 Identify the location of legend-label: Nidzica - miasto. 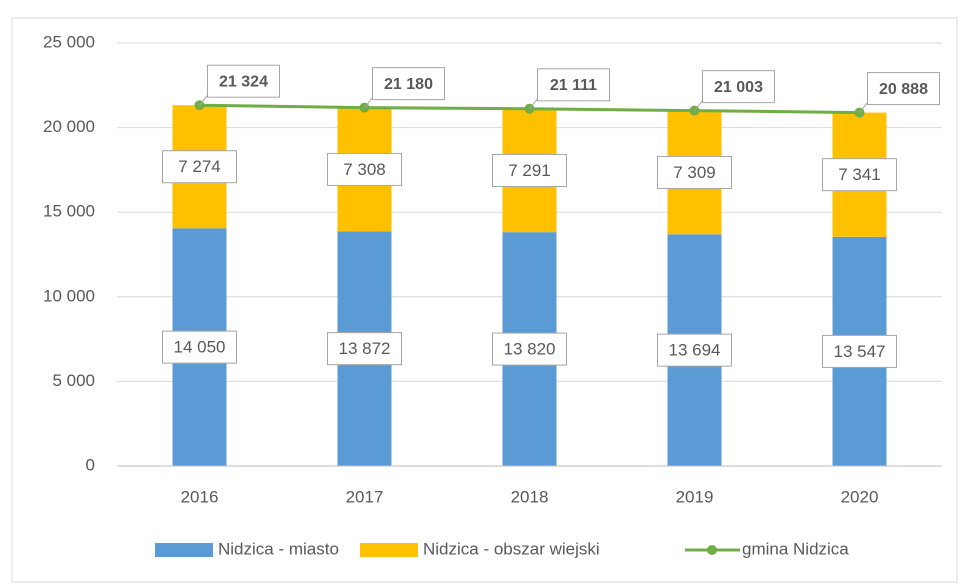
(278, 548).